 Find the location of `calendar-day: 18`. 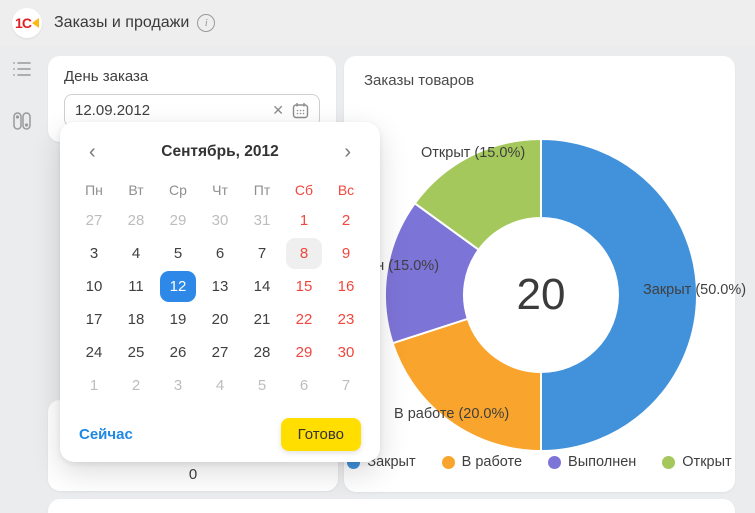

calendar-day: 18 is located at coordinates (136, 319).